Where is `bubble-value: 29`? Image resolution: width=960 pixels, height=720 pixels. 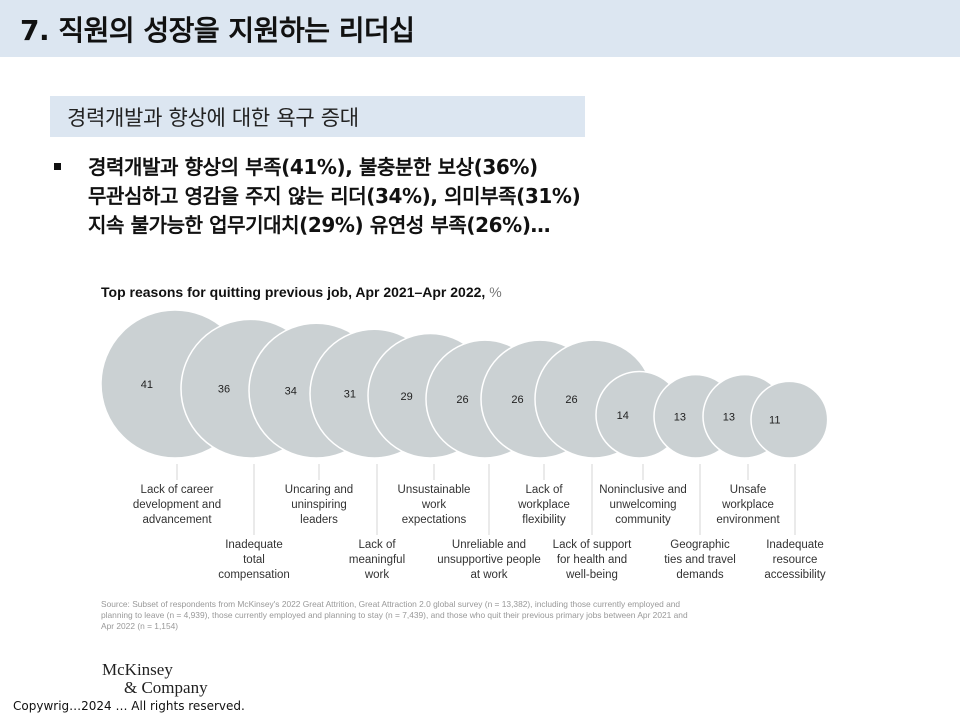 bubble-value: 29 is located at coordinates (406, 397).